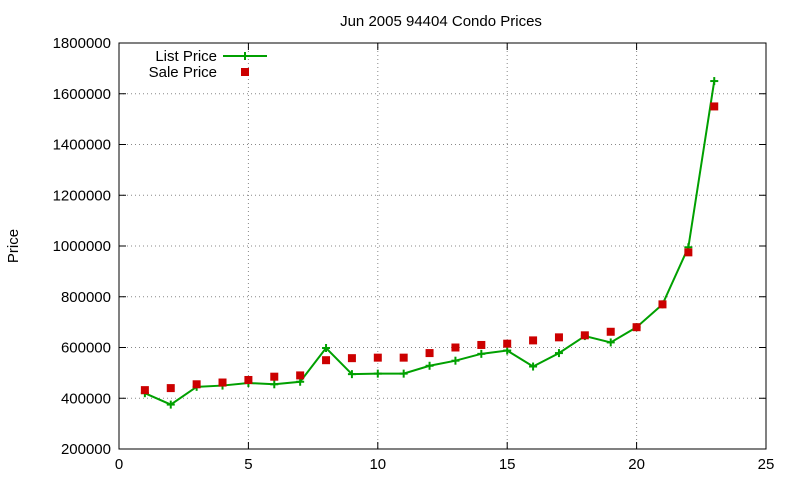  I want to click on x-tick-label: 15, so click(507, 464).